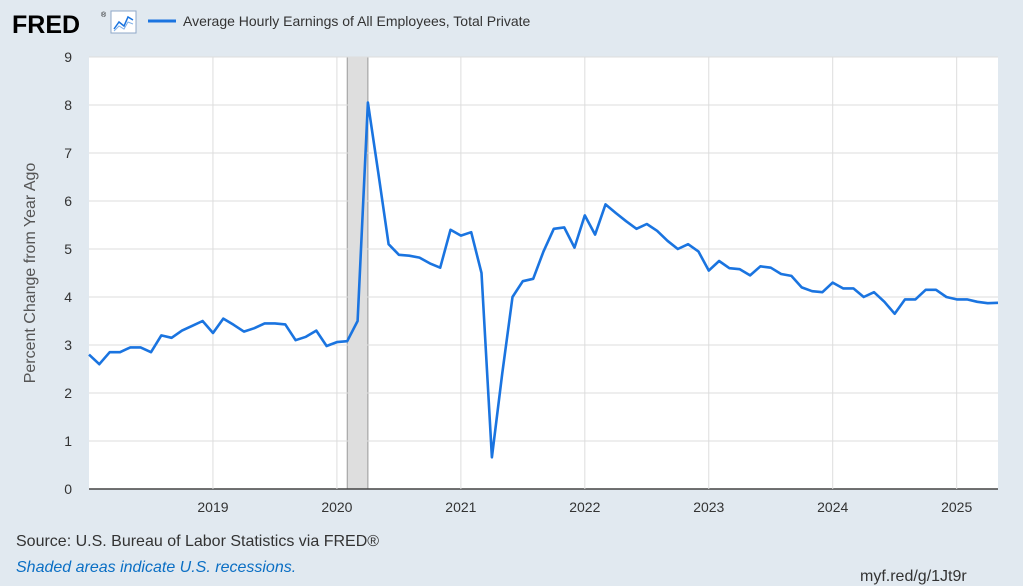 Image resolution: width=1023 pixels, height=586 pixels. Describe the element at coordinates (68, 297) in the screenshot. I see `y-tick-label: 4` at that location.